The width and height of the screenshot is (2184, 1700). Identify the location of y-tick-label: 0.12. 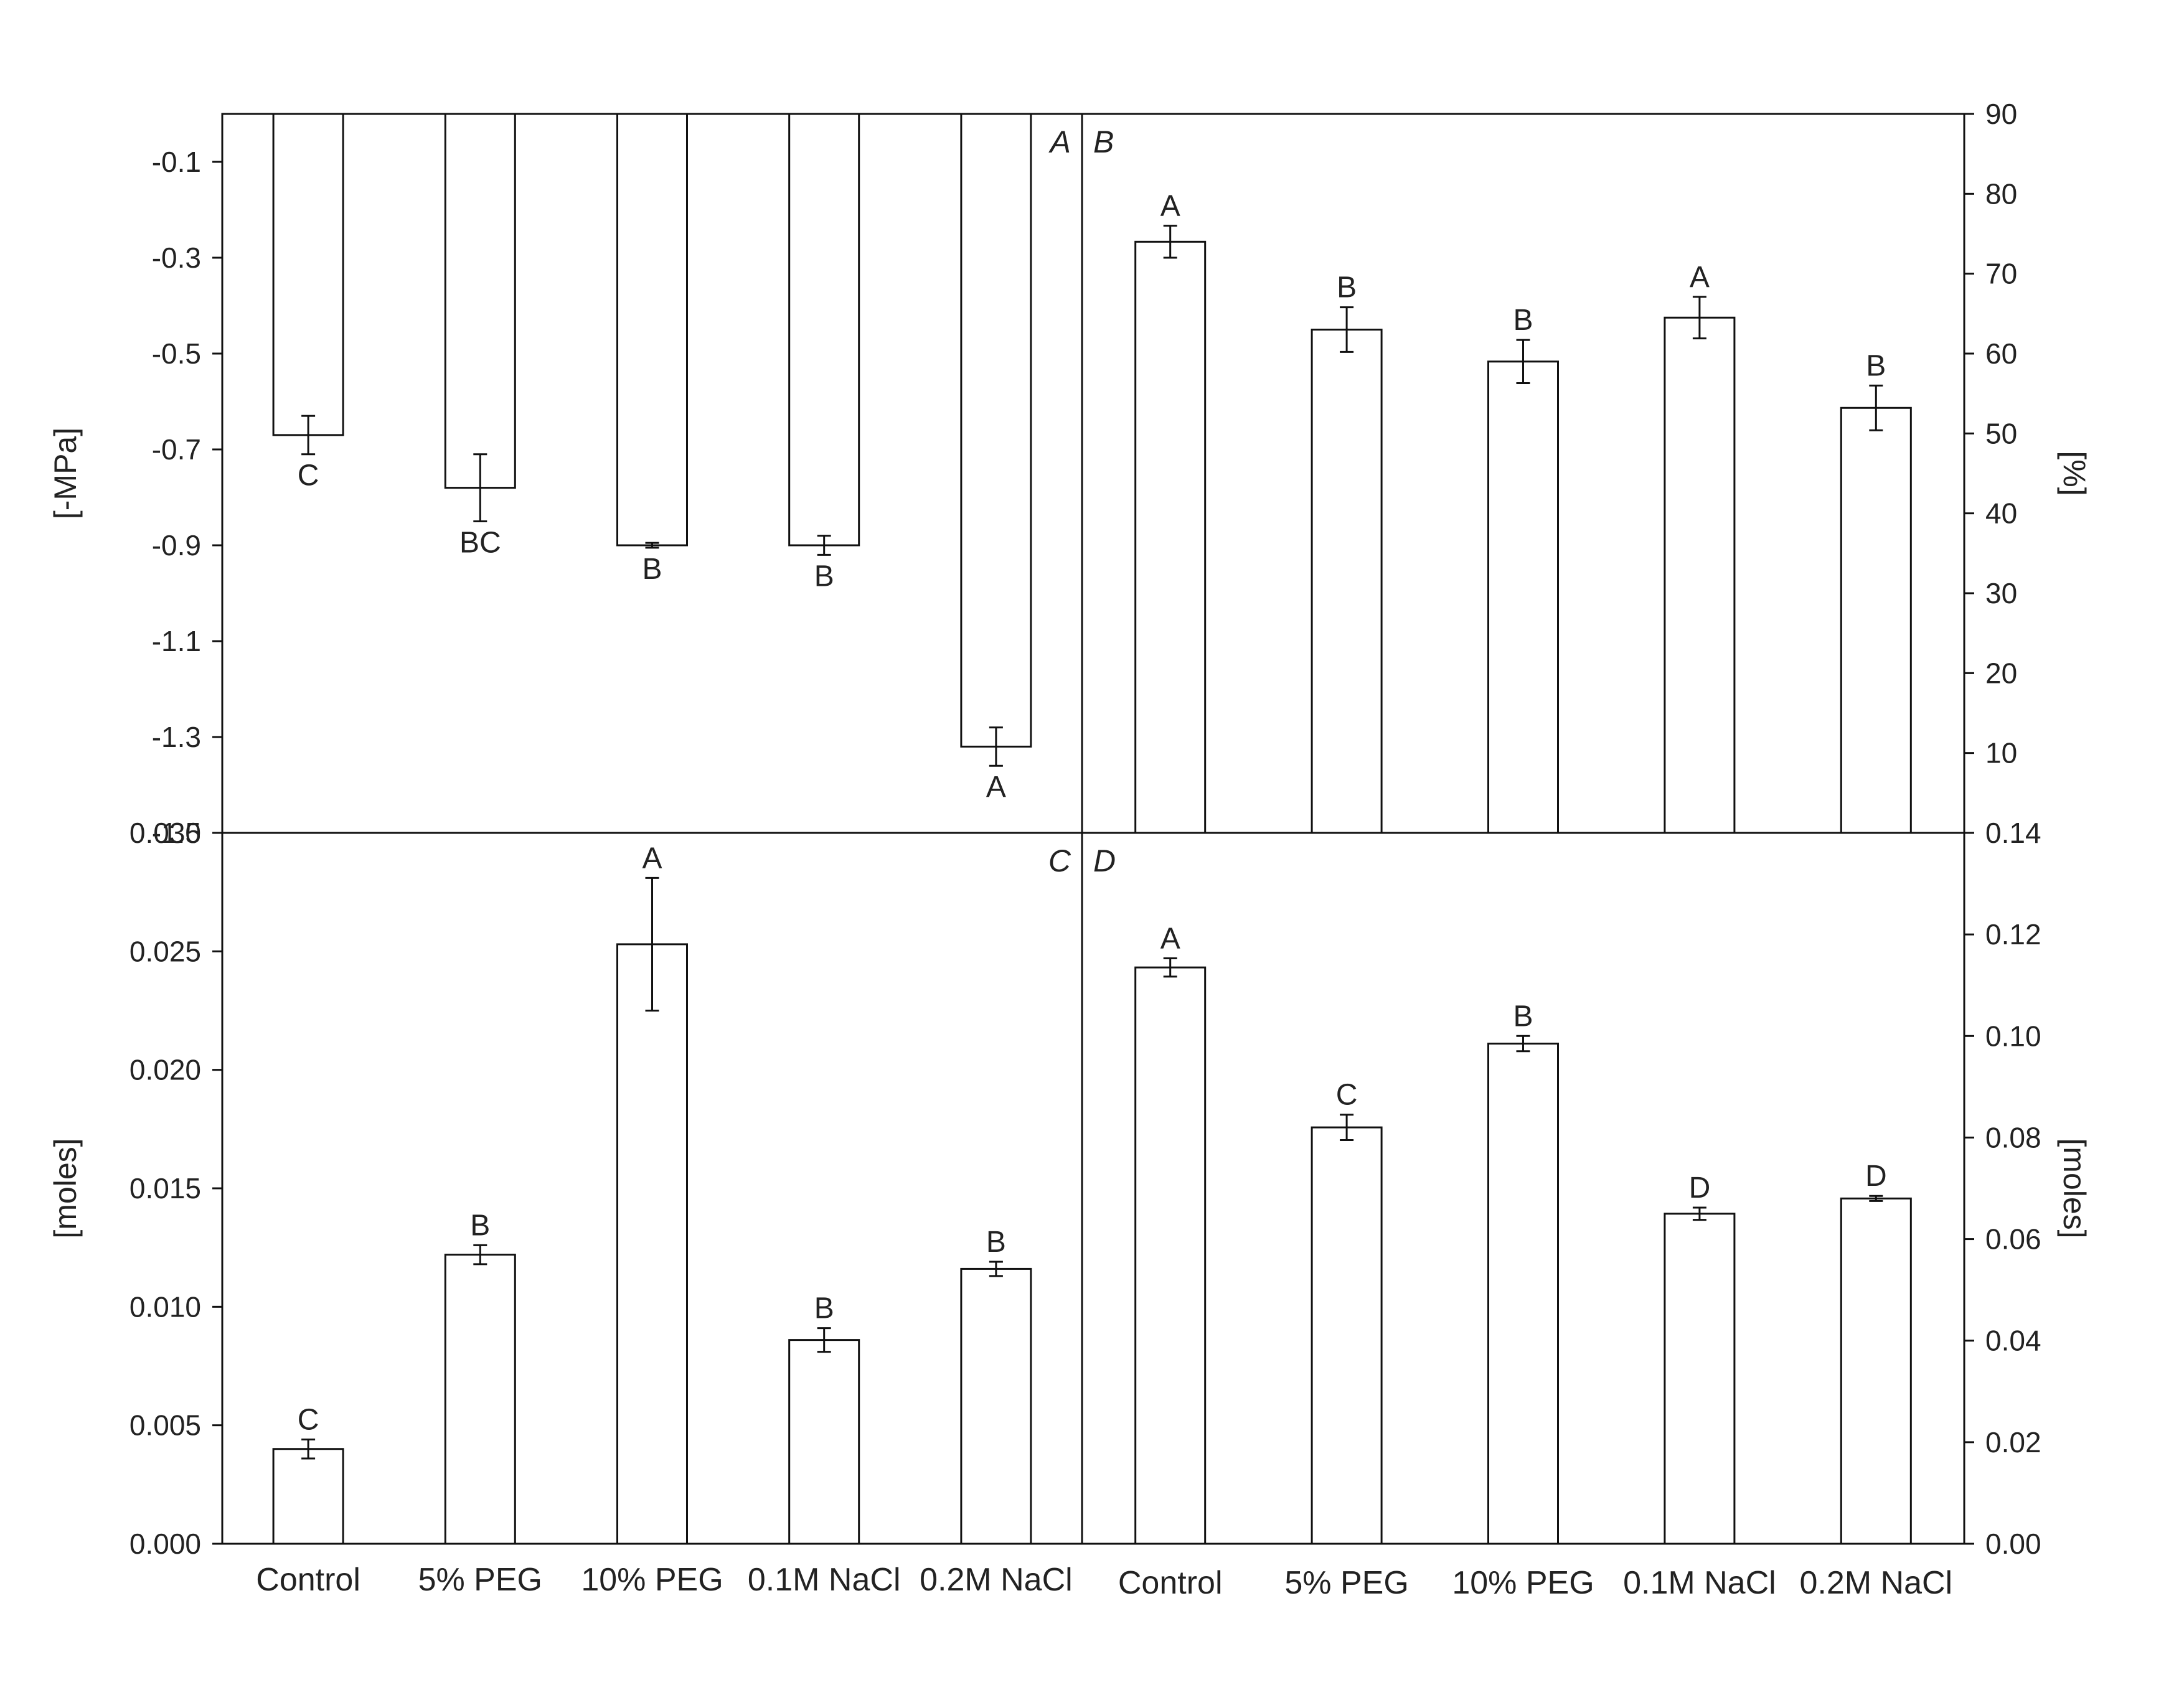
(2013, 934).